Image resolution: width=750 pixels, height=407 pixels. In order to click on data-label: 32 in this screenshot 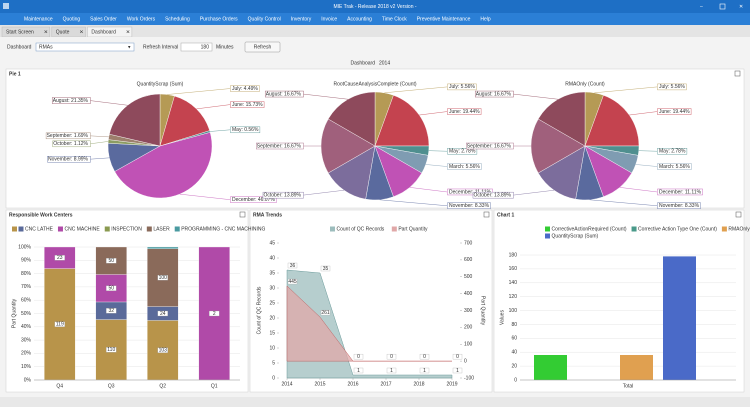, I will do `click(111, 311)`.